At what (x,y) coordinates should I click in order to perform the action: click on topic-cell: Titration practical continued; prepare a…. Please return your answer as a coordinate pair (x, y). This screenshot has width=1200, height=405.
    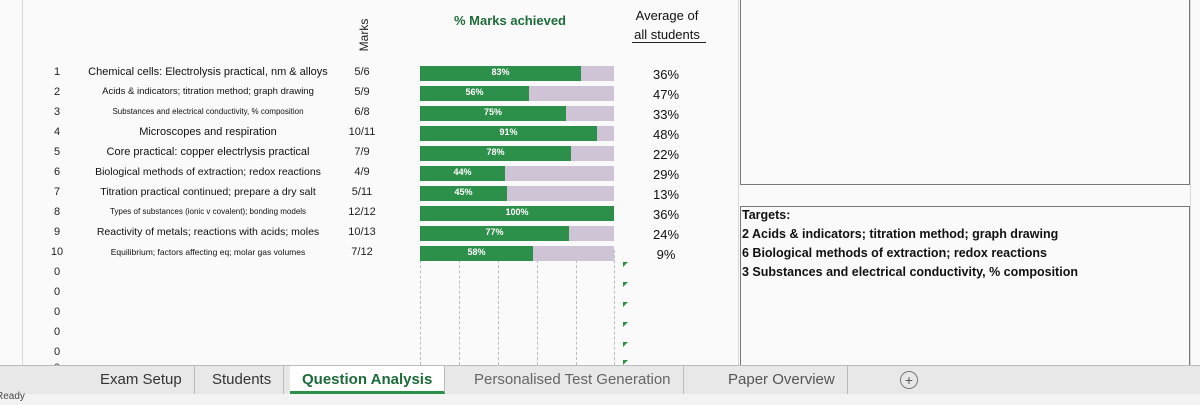
    Looking at the image, I should click on (208, 192).